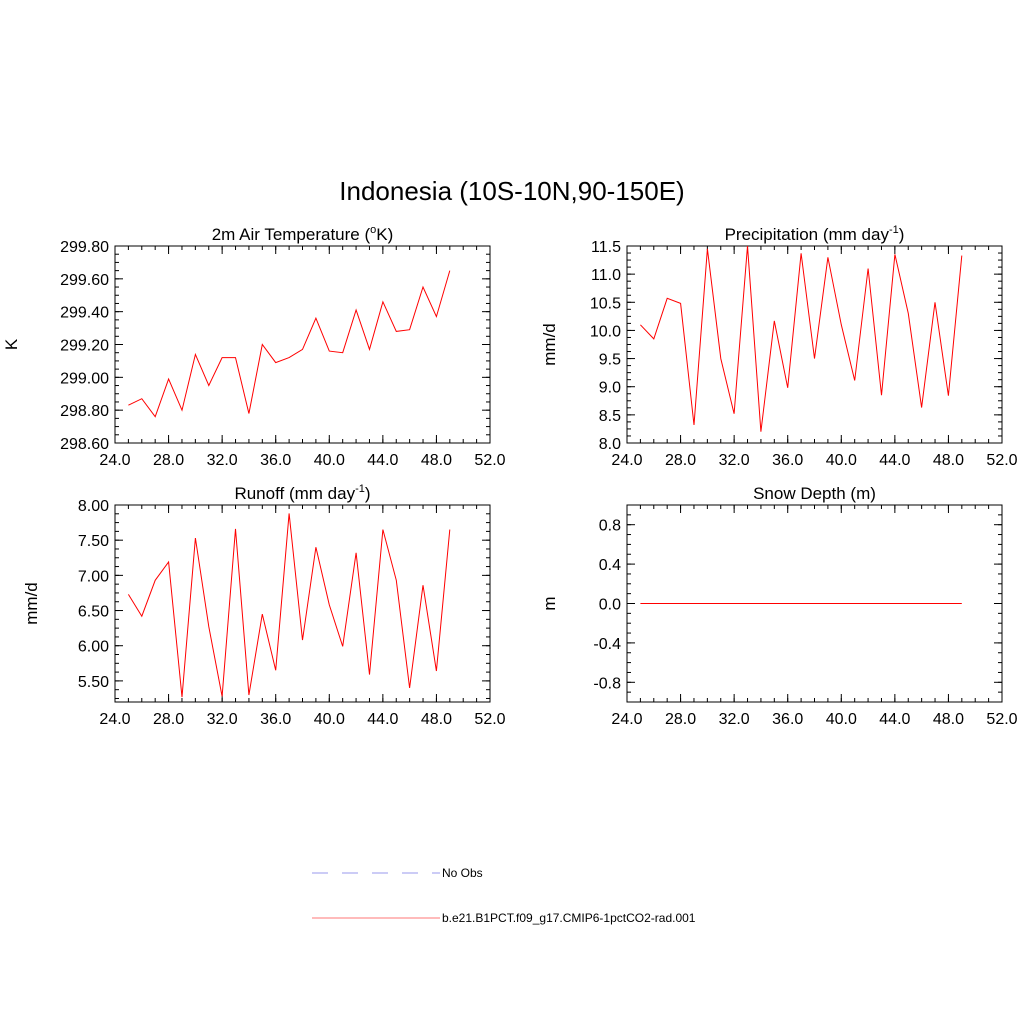 The image size is (1024, 1024). Describe the element at coordinates (373, 230) in the screenshot. I see `panel-title-superscript: o` at that location.